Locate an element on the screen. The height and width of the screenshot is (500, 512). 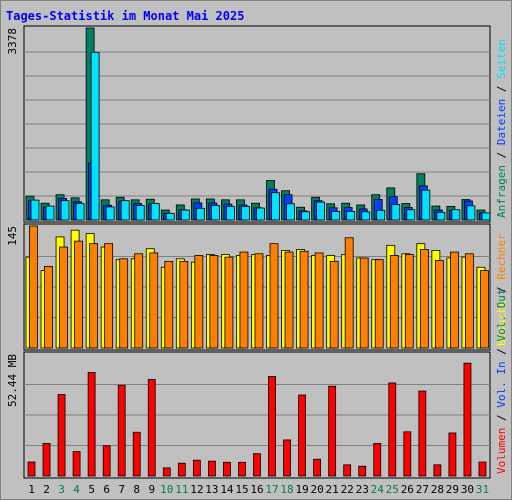
day-label: 26 is located at coordinates (407, 489).